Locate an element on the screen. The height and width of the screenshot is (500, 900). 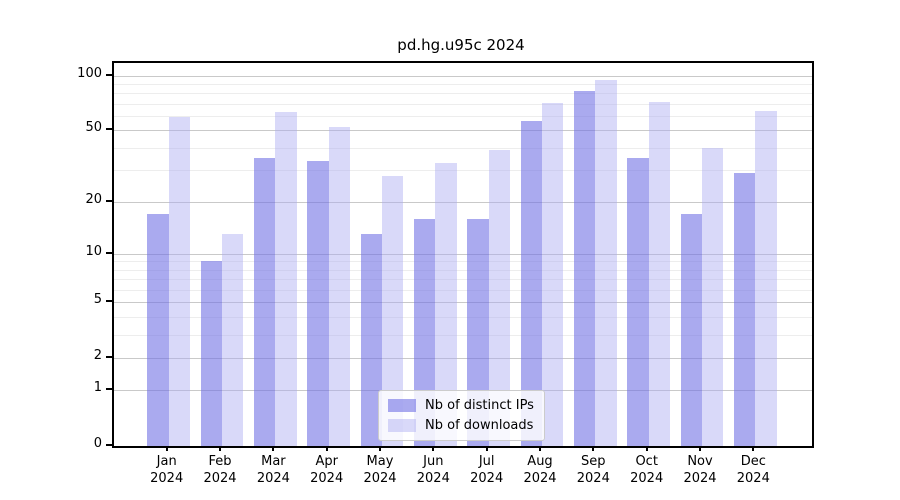
x-tick-label: Feb 2024 is located at coordinates (220, 470).